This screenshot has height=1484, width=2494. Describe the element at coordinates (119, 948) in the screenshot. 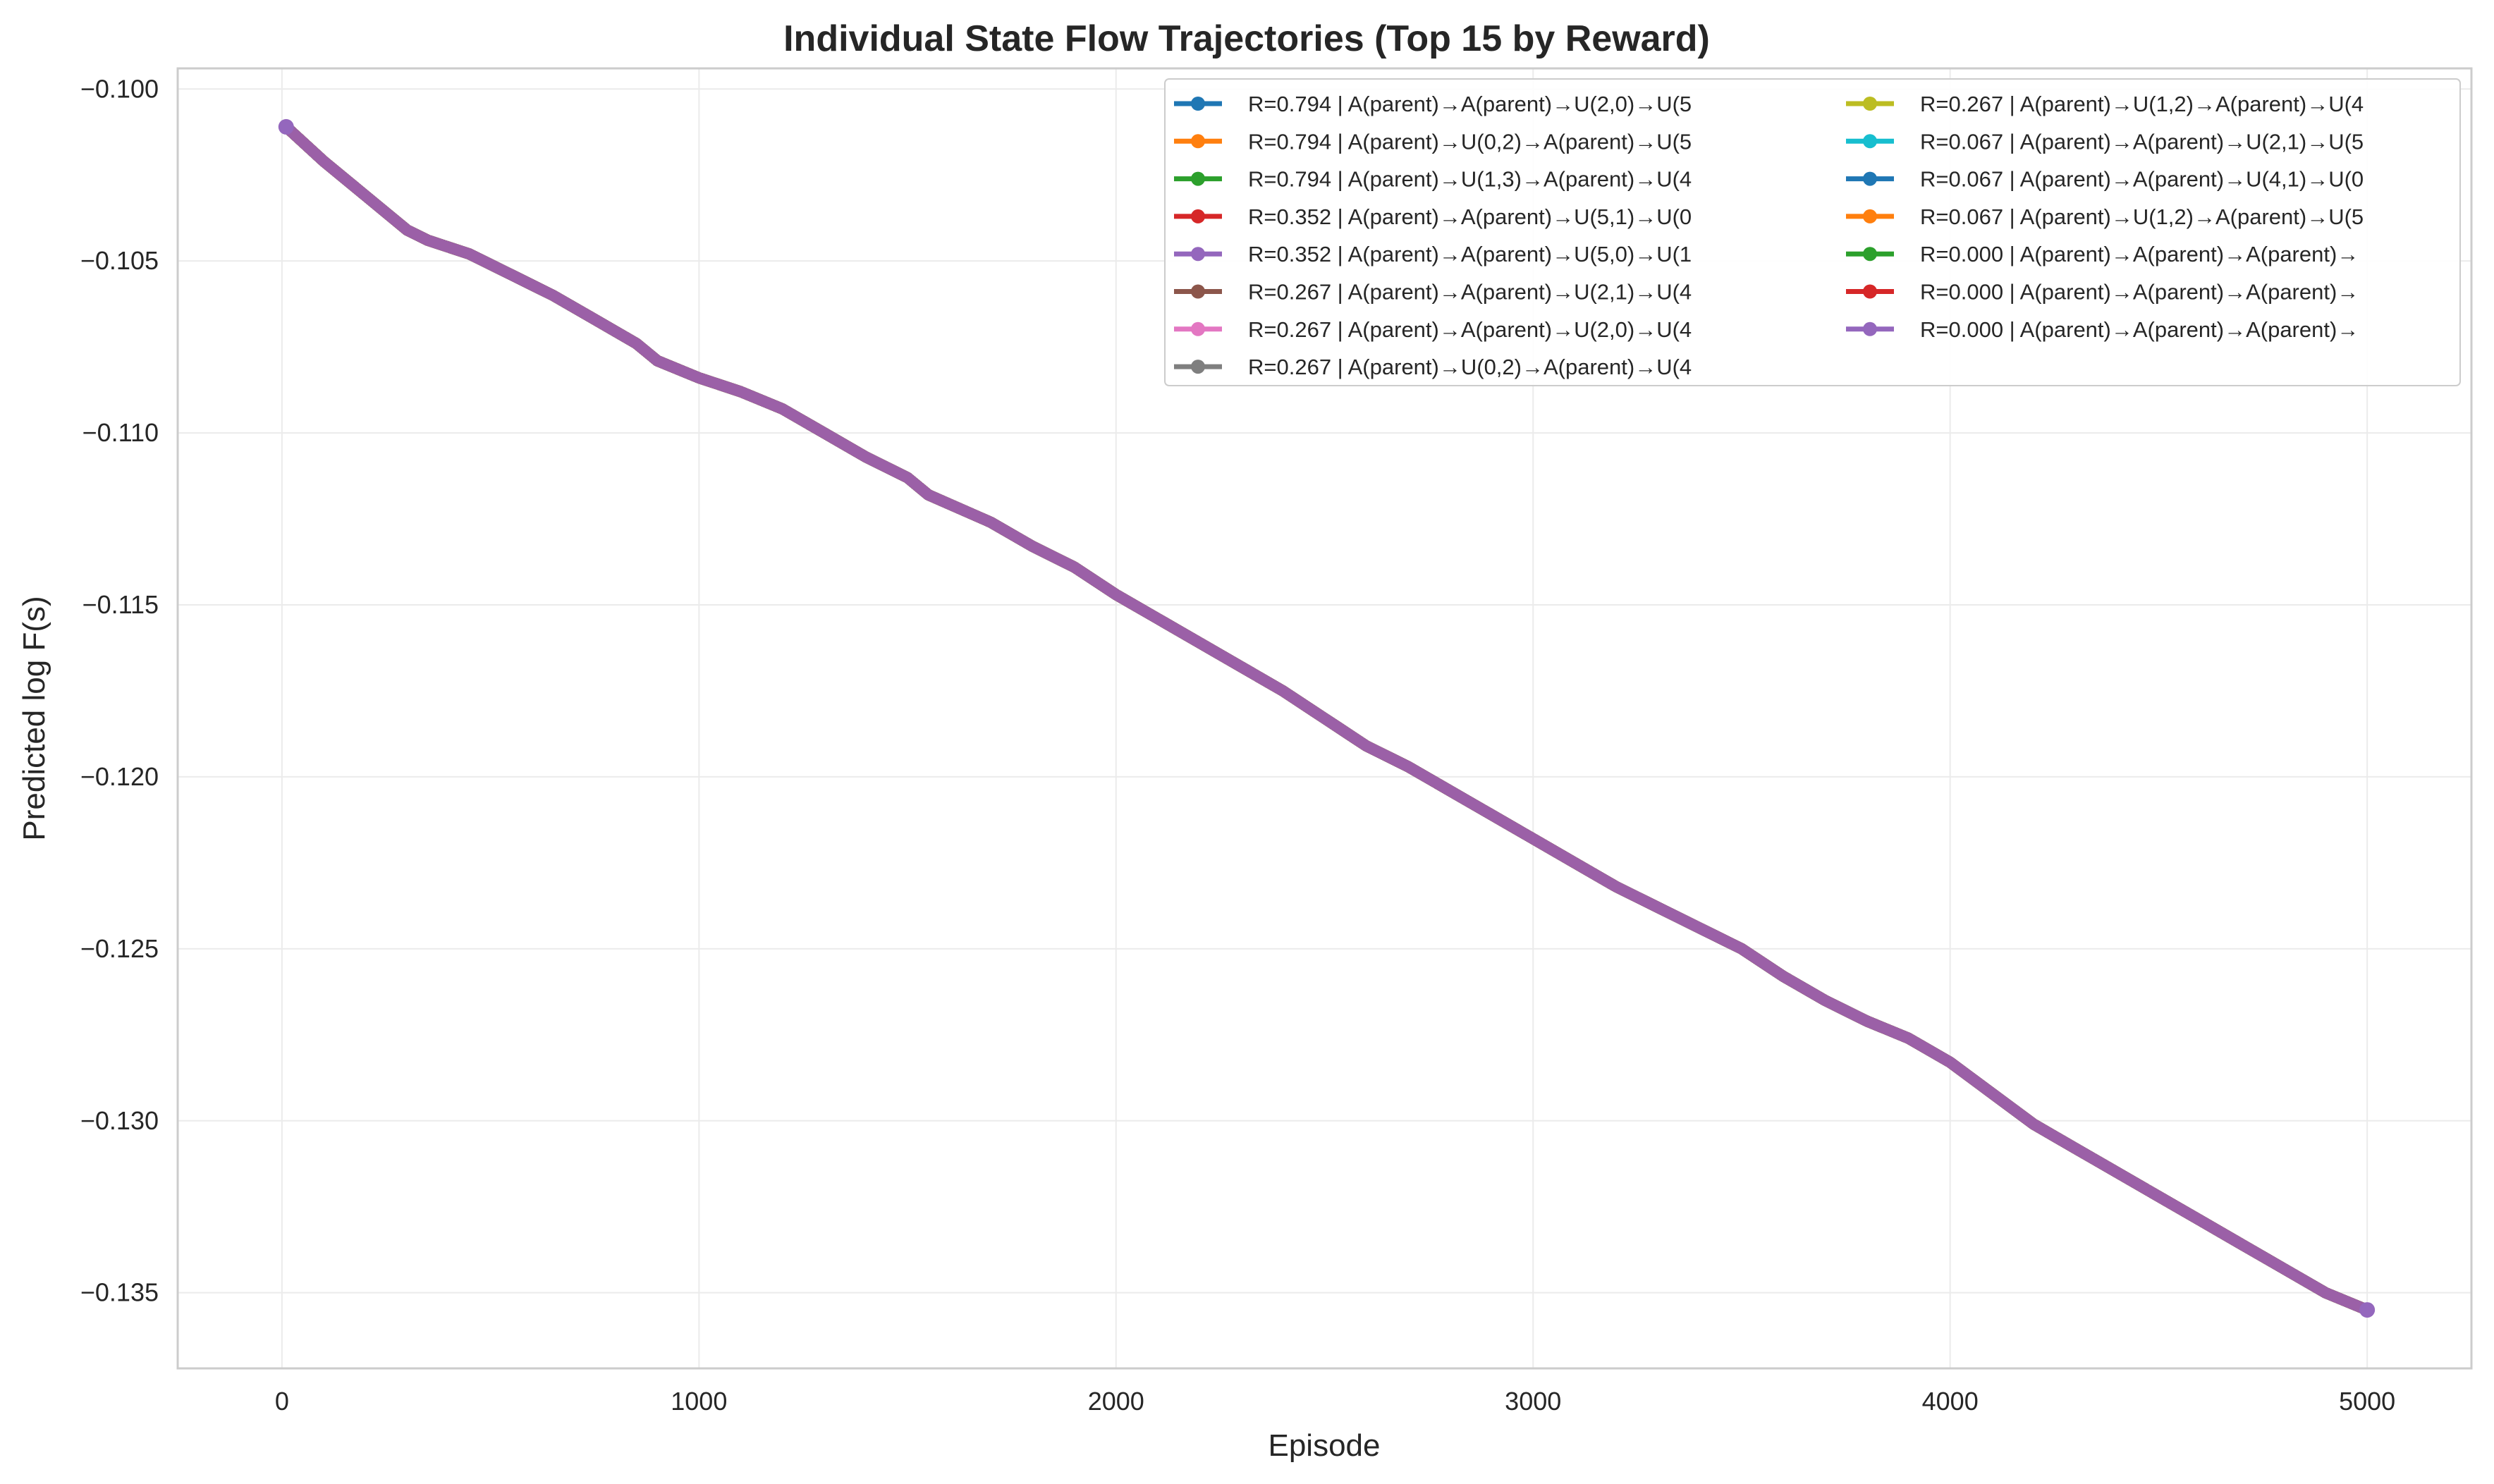

I see `y-tick-label: −0.125` at that location.